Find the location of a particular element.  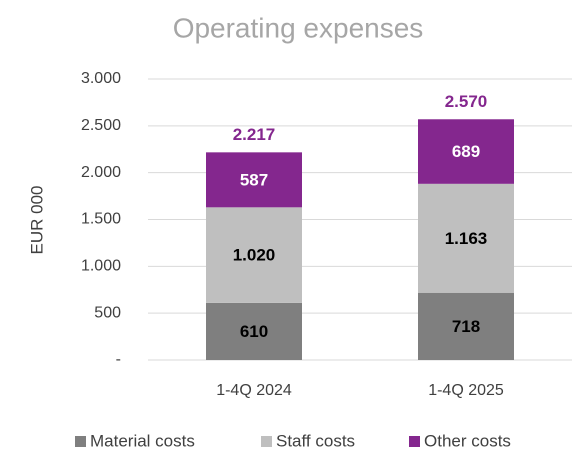

total-label: 2.570 is located at coordinates (466, 101).